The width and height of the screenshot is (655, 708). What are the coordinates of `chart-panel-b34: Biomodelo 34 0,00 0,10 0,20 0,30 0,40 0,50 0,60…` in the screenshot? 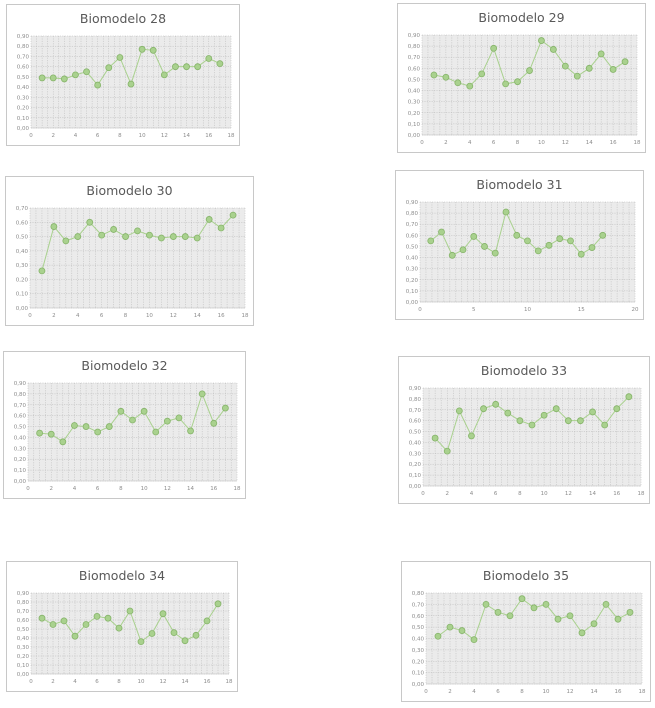 It's located at (122, 626).